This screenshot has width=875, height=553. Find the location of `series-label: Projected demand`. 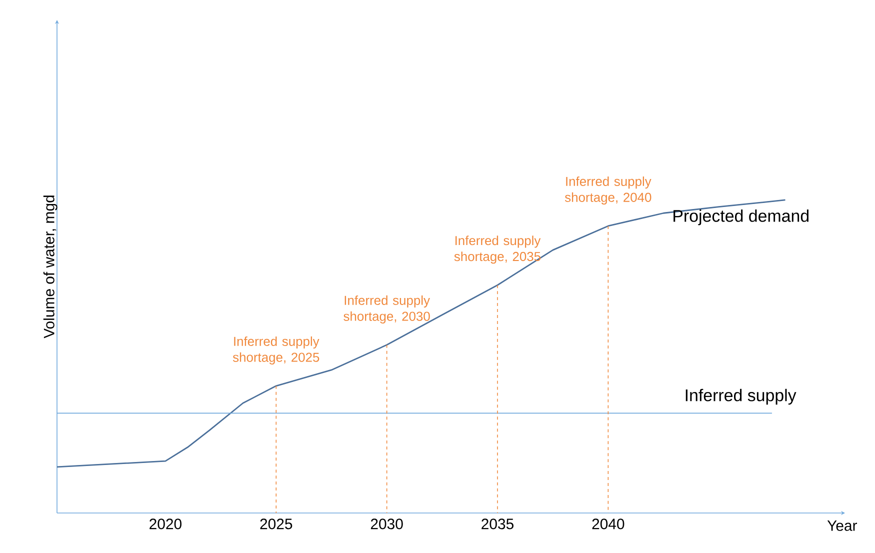

series-label: Projected demand is located at coordinates (741, 217).